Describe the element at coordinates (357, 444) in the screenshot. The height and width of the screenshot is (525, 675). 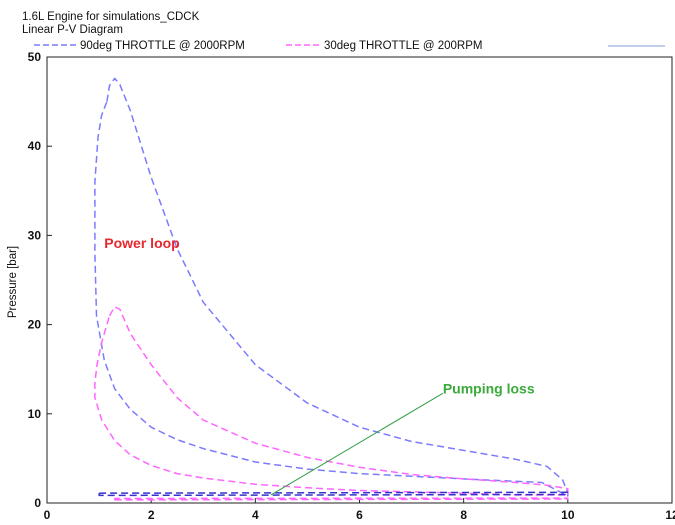
I see `pumping-loss-pointer-line` at that location.